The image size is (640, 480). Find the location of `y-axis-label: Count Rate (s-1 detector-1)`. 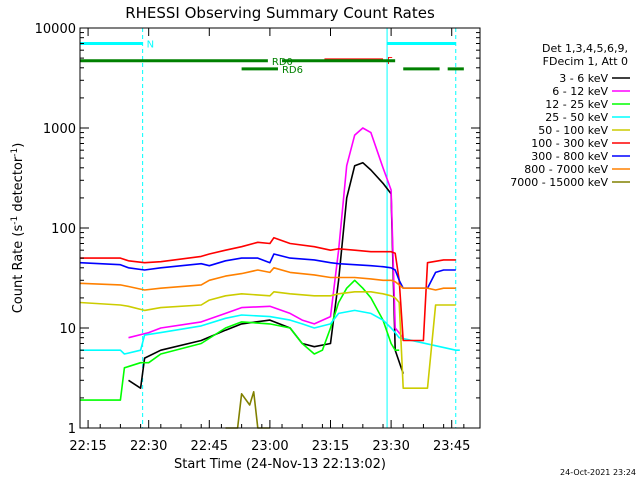

y-axis-label: Count Rate (s-1 detector-1) is located at coordinates (18, 228).